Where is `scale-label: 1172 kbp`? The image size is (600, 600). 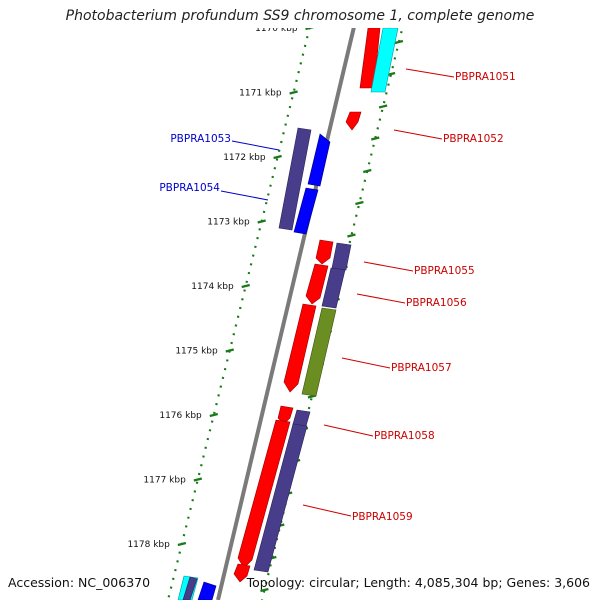 scale-label: 1172 kbp is located at coordinates (244, 158).